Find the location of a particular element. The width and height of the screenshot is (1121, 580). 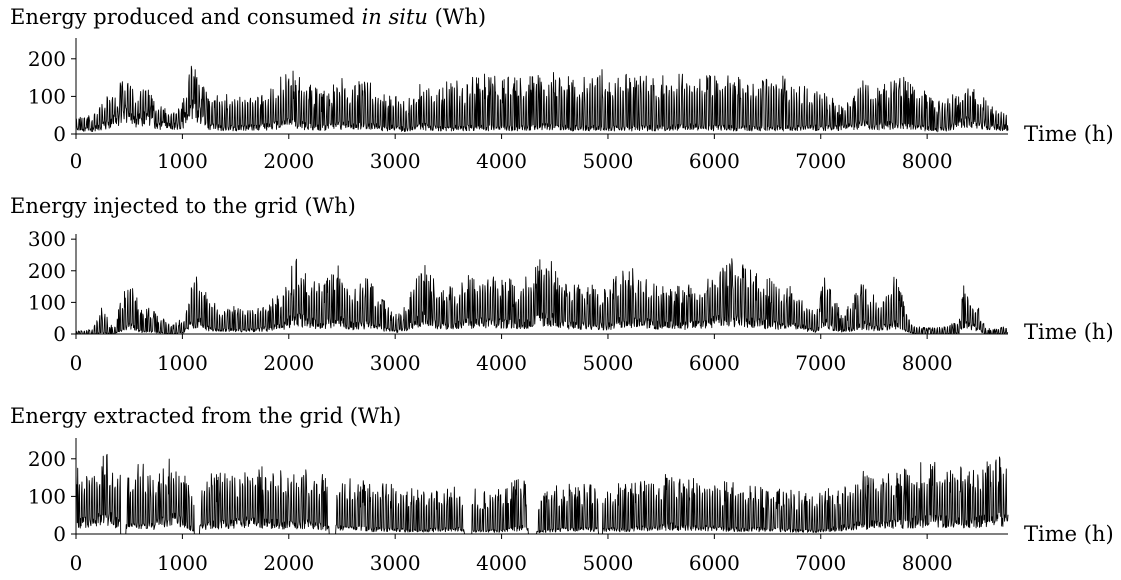

y-tick-label: 300 is located at coordinates (47, 239).